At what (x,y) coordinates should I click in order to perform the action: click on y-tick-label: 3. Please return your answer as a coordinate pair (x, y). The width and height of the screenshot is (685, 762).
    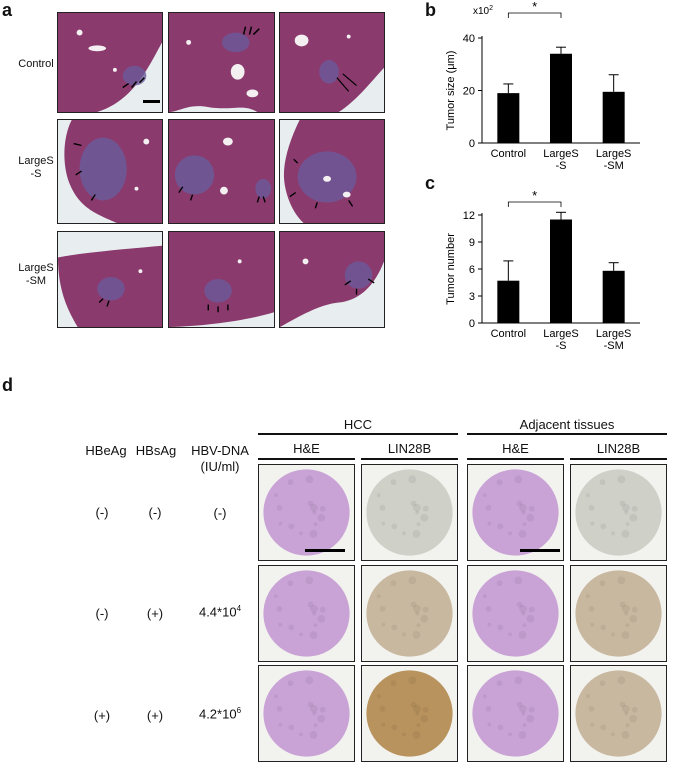
    Looking at the image, I should click on (472, 297).